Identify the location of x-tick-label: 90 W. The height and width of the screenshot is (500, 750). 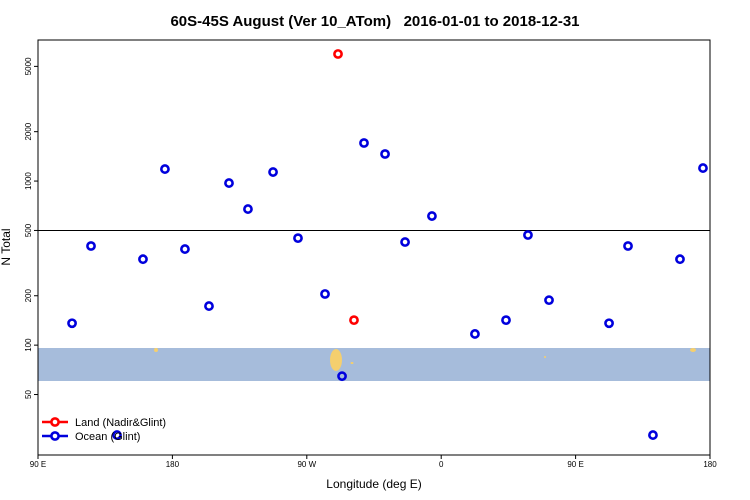
(306, 464).